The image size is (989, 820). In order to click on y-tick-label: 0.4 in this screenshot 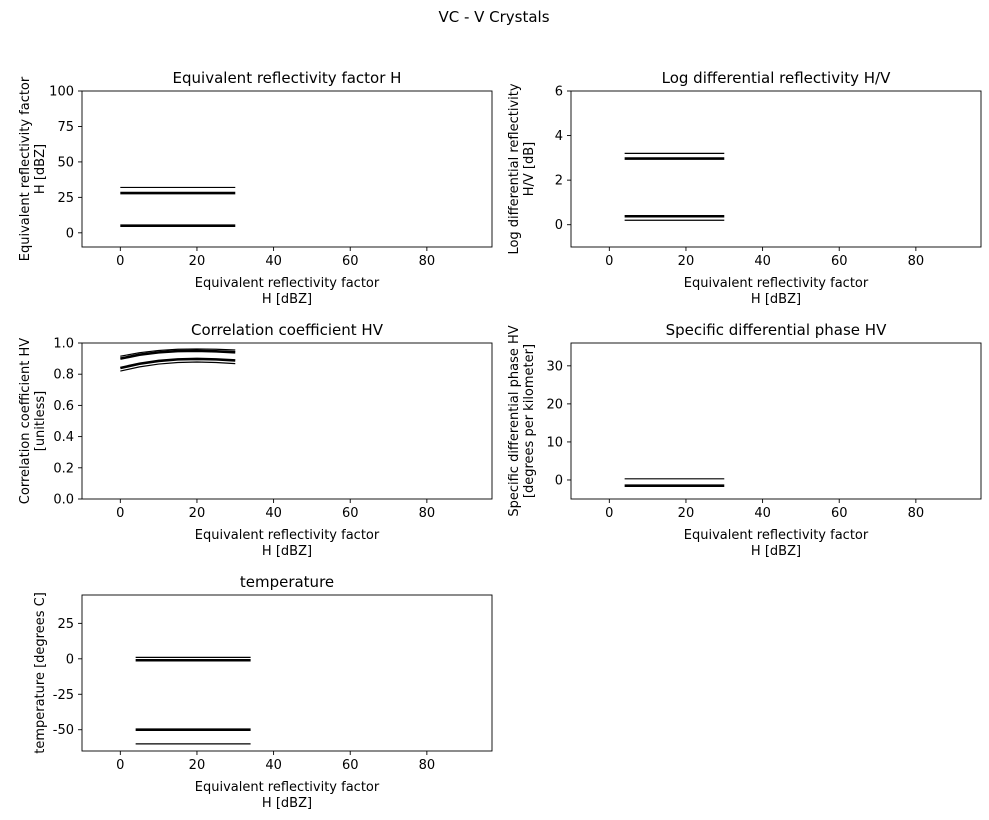, I will do `click(63, 437)`.